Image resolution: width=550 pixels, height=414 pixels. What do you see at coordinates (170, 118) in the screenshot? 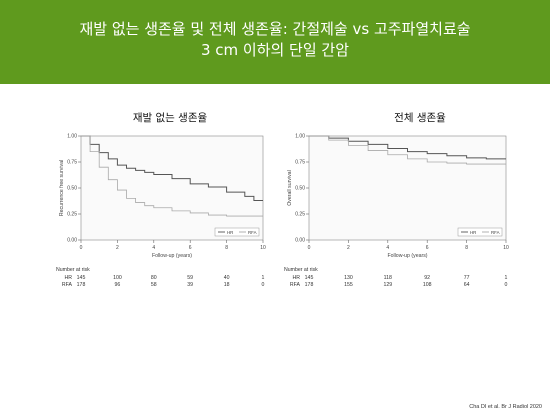
I see `rfs-chart-title: 재발 없는 생존율` at bounding box center [170, 118].